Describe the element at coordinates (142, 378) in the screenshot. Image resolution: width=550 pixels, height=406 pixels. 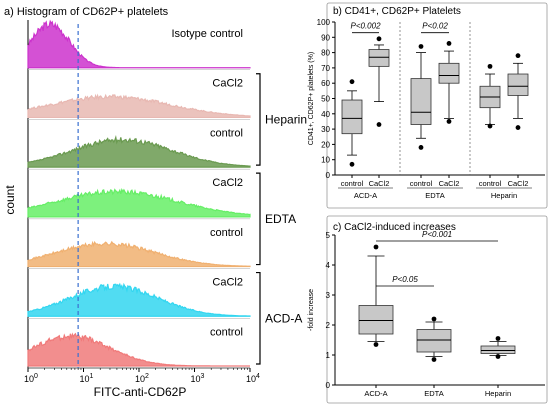
I see `x-tick-label: 10²` at that location.